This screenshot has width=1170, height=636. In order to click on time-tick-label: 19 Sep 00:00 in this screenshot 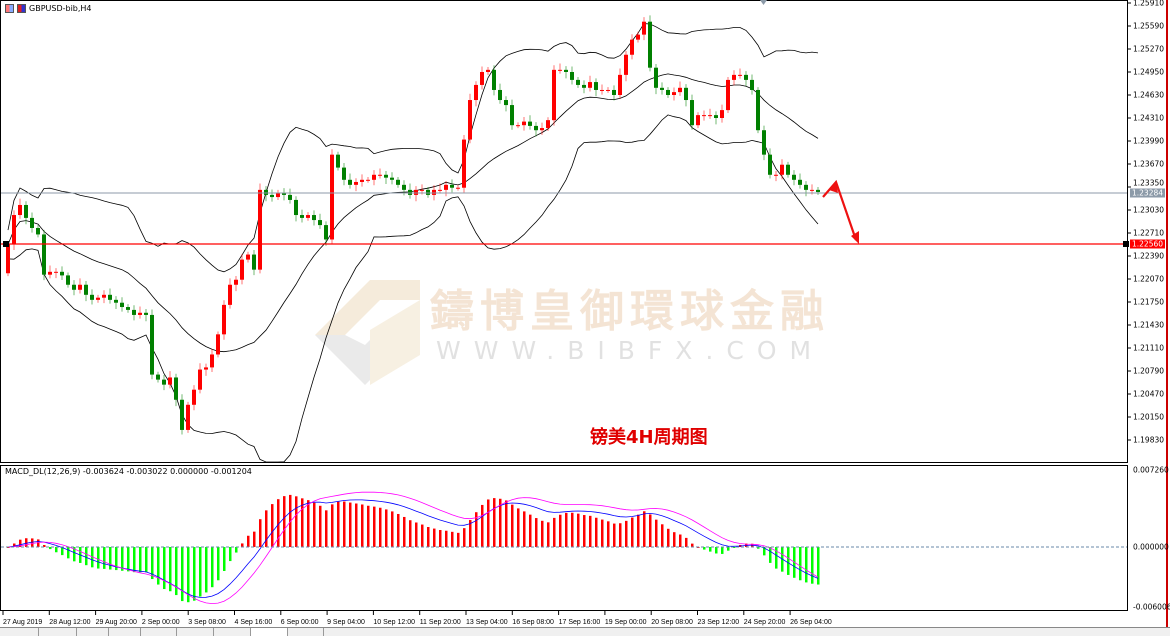, I will do `click(625, 622)`.